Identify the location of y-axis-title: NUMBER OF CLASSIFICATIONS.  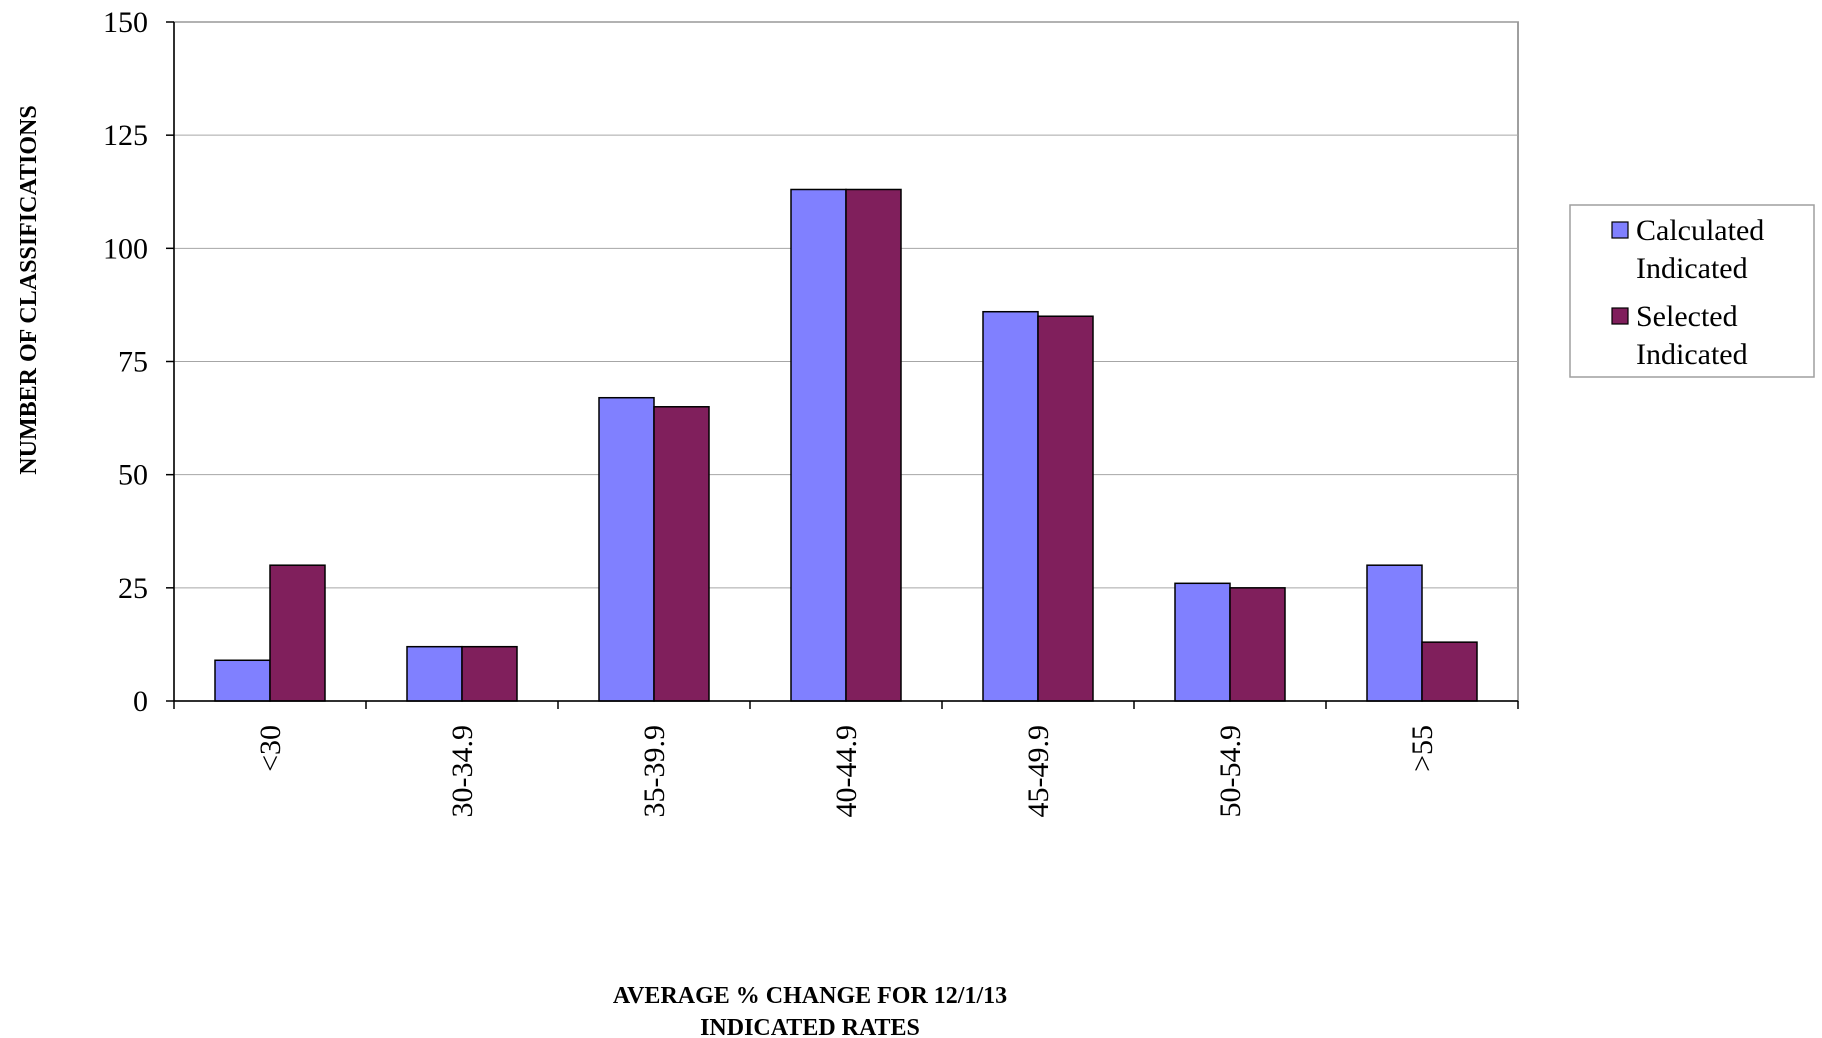
(29, 289).